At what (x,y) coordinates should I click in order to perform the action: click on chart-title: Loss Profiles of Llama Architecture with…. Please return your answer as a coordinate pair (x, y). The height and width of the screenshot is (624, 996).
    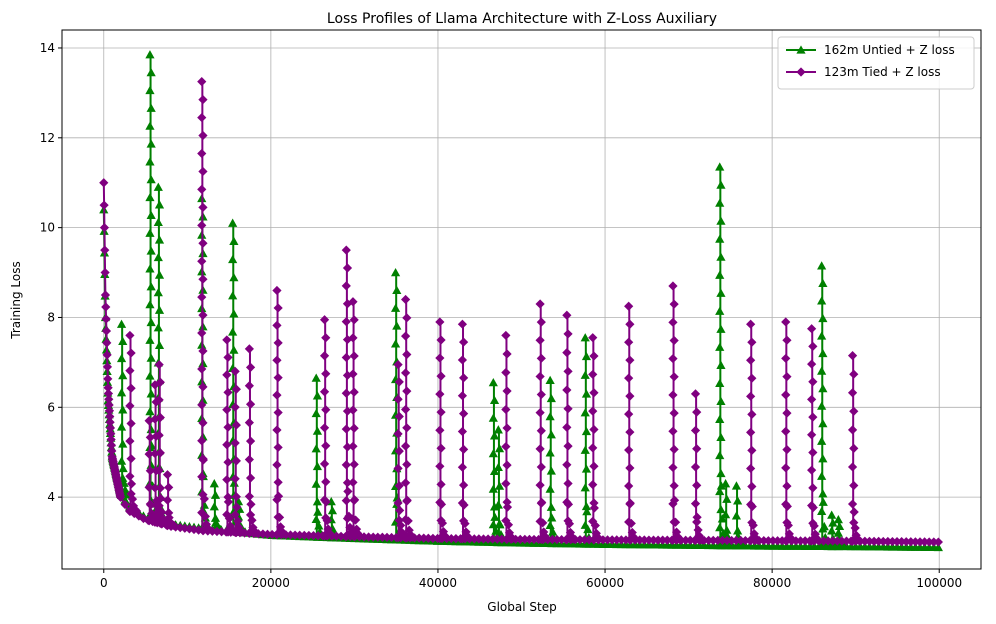
    Looking at the image, I should click on (522, 19).